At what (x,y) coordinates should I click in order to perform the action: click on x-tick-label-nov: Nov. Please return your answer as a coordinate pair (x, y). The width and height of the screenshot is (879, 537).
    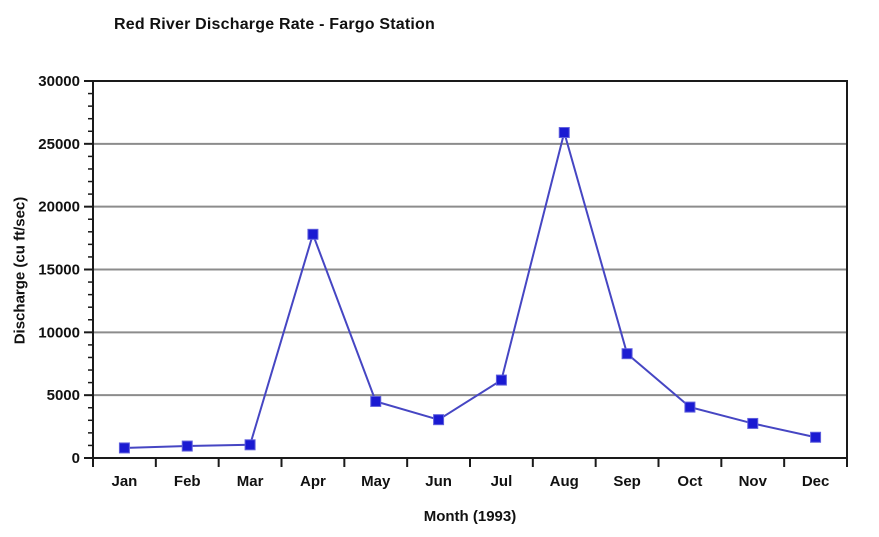
    Looking at the image, I should click on (753, 481).